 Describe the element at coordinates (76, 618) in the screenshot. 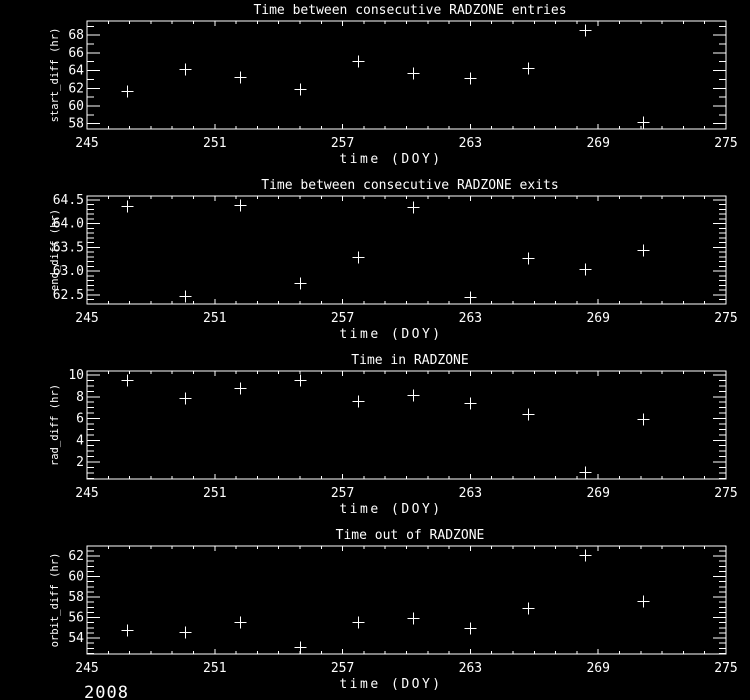

I see `y-tick-label: 56` at that location.